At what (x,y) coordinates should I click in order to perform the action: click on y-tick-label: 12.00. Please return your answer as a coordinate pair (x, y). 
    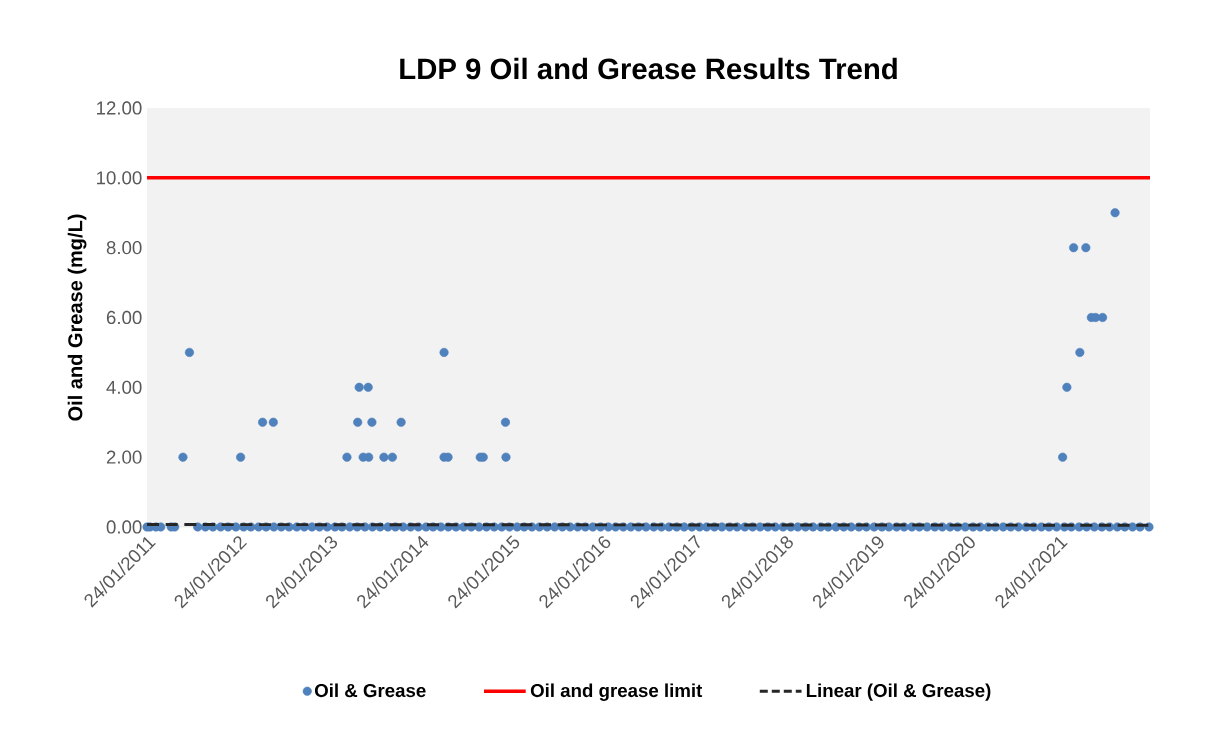
    Looking at the image, I should click on (119, 108).